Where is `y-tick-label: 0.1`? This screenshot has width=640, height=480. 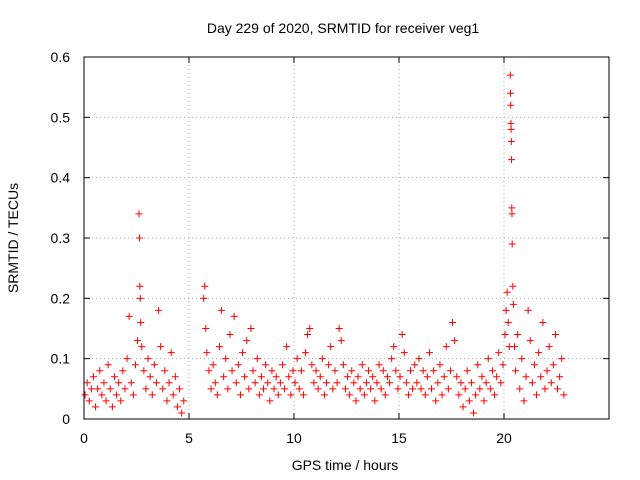
y-tick-label: 0.1 is located at coordinates (61, 359).